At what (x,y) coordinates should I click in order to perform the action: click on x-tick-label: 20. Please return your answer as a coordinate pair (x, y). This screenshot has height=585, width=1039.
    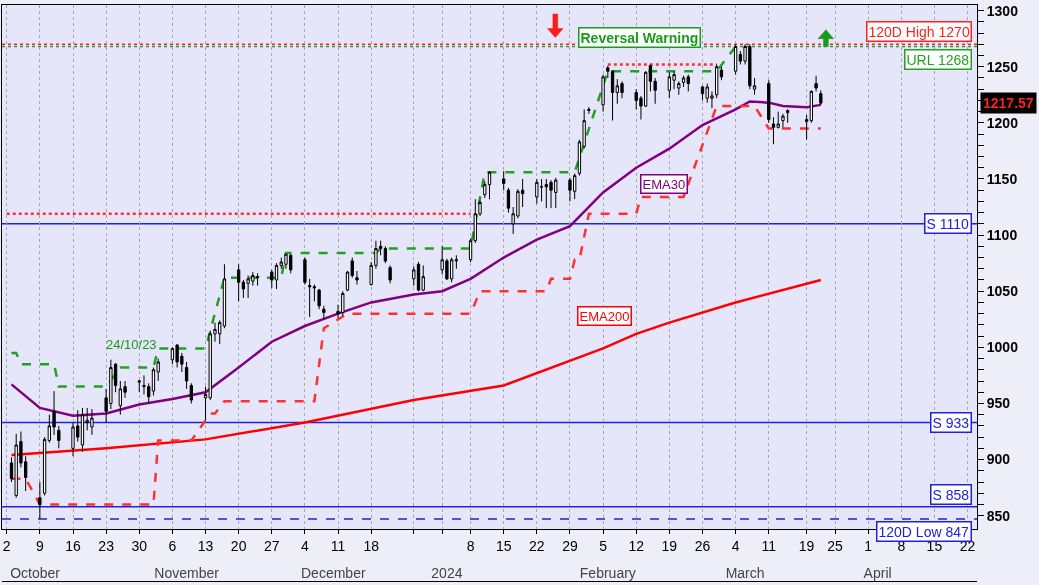
    Looking at the image, I should click on (238, 545).